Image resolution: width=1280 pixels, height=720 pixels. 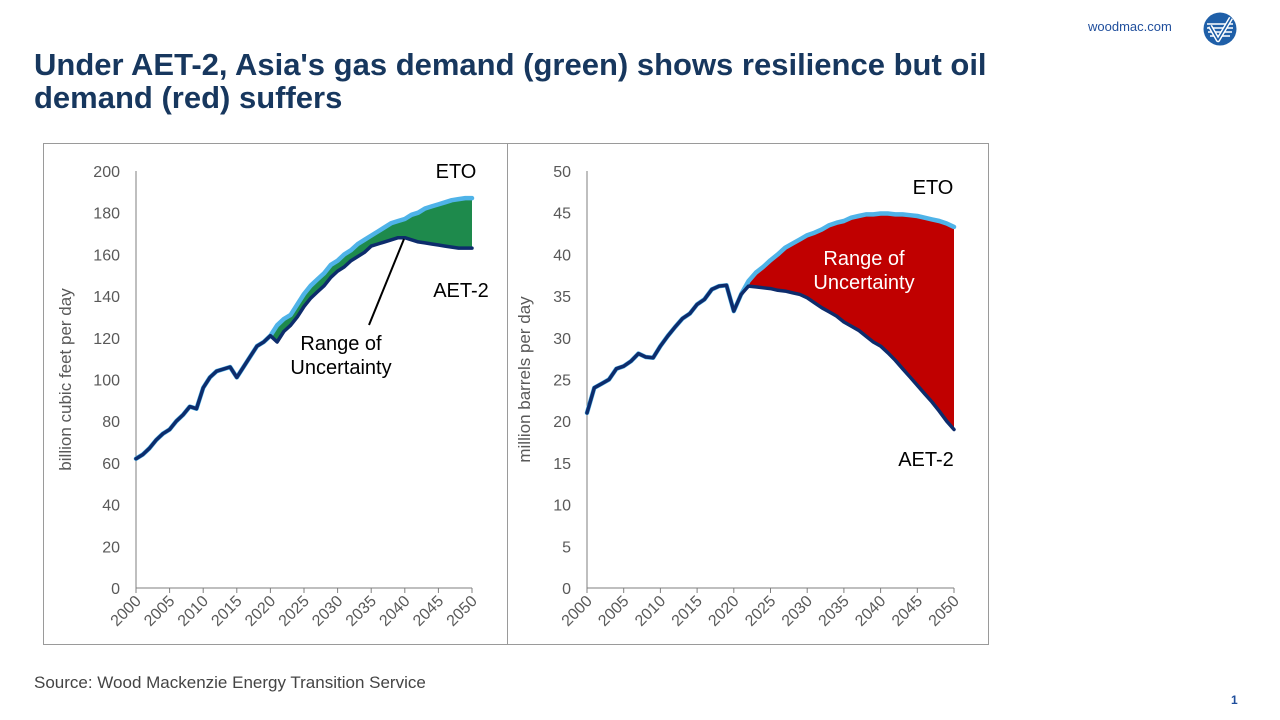 I want to click on y-tick-label: 180, so click(x=106, y=214).